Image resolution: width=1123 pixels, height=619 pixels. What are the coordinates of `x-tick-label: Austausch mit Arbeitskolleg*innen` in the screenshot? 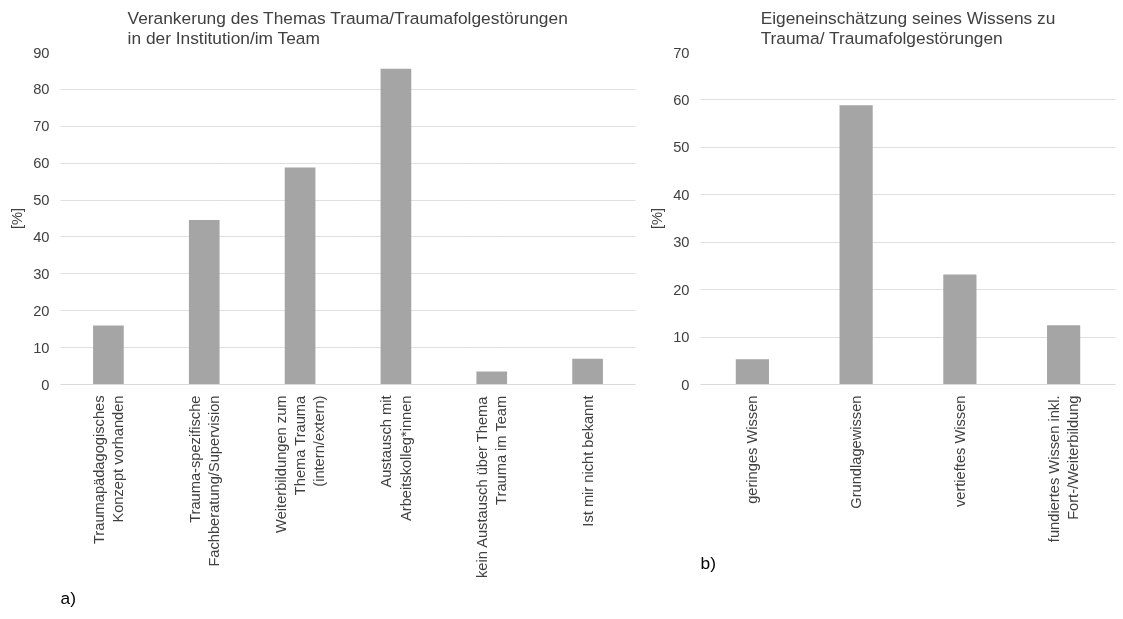 It's located at (396, 458).